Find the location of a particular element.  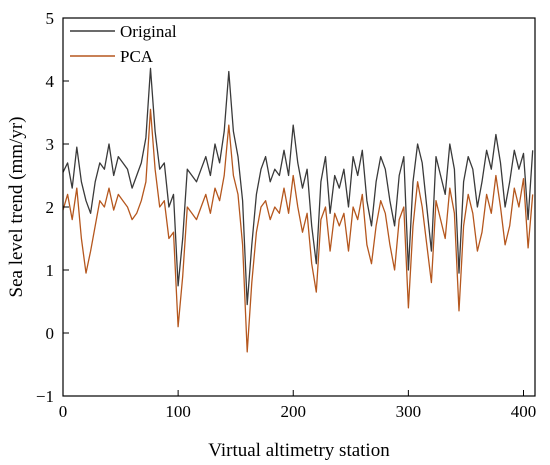

y-tick-label: 1 is located at coordinates (50, 270).